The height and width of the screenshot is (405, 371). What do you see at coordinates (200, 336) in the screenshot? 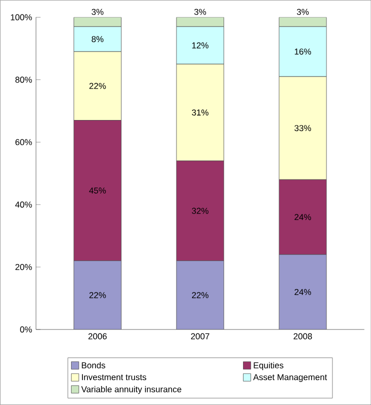
I see `x-tick-label: 2007` at bounding box center [200, 336].